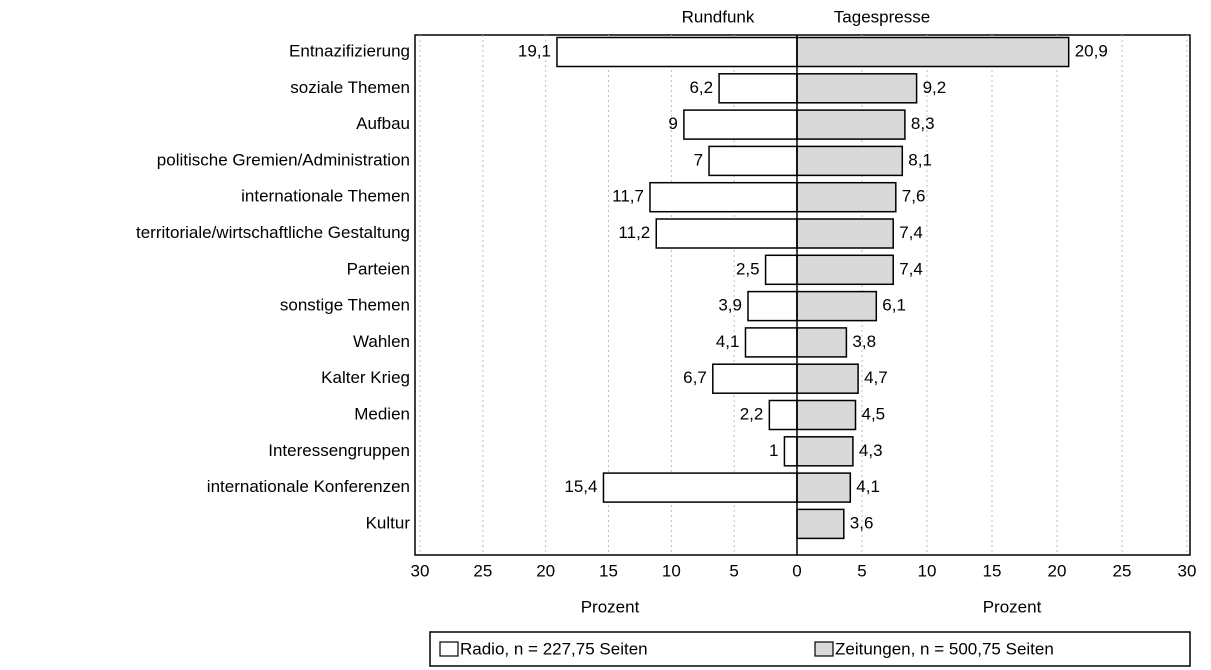 The height and width of the screenshot is (670, 1211). What do you see at coordinates (920, 159) in the screenshot?
I see `value-label: 8,1` at bounding box center [920, 159].